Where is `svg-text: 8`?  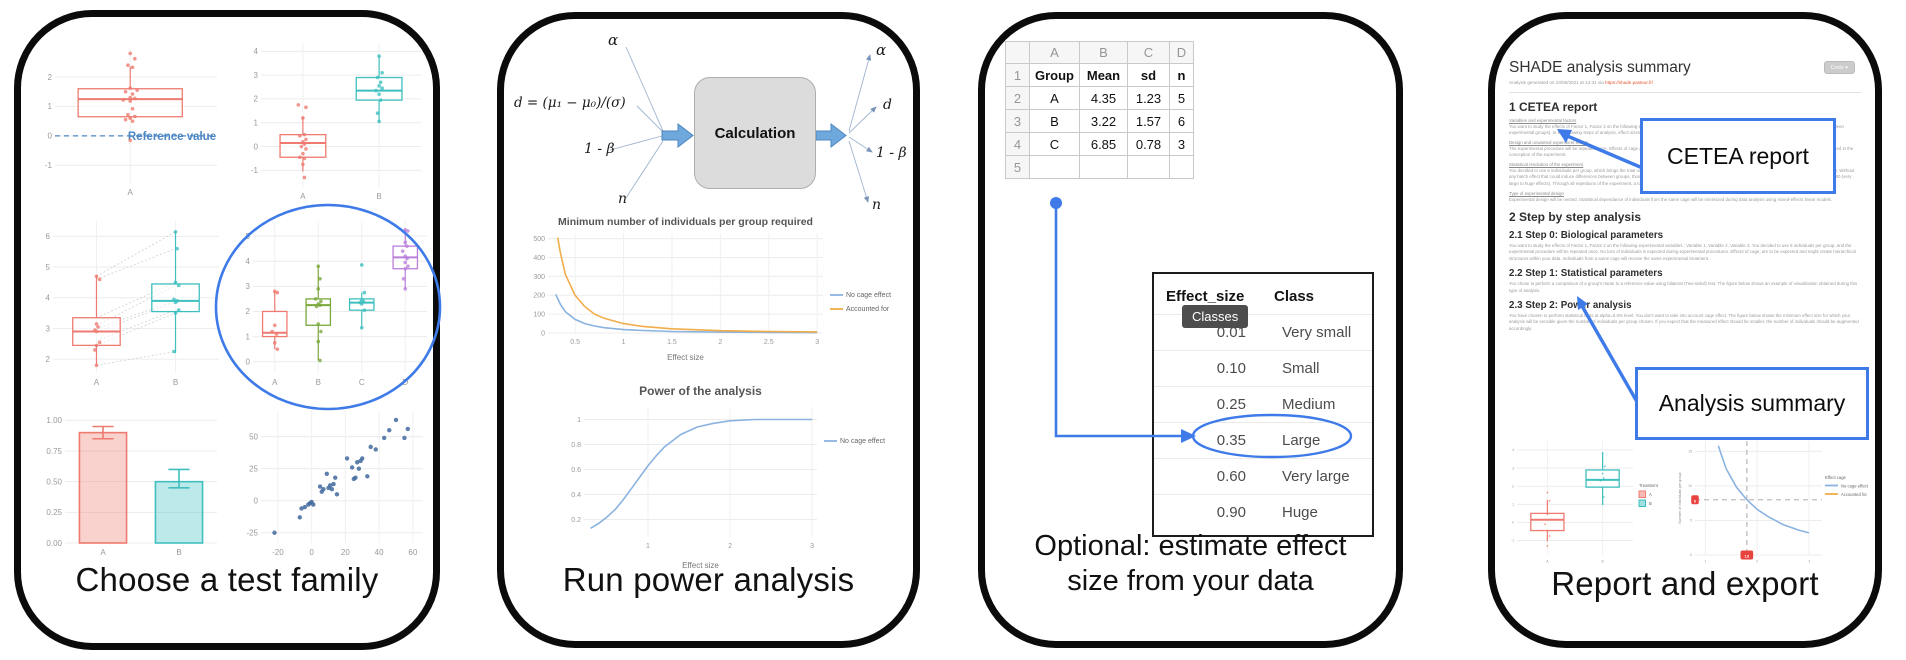 svg-text: 8 is located at coordinates (1695, 501).